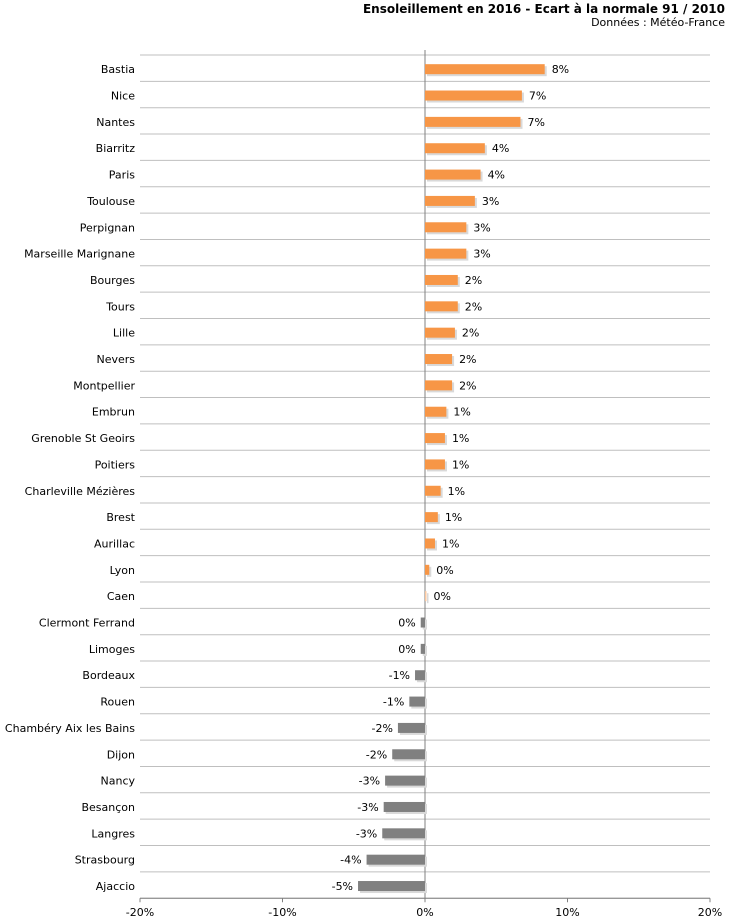 Image resolution: width=730 pixels, height=921 pixels. What do you see at coordinates (710, 912) in the screenshot?
I see `x-tick-label: 20%` at bounding box center [710, 912].